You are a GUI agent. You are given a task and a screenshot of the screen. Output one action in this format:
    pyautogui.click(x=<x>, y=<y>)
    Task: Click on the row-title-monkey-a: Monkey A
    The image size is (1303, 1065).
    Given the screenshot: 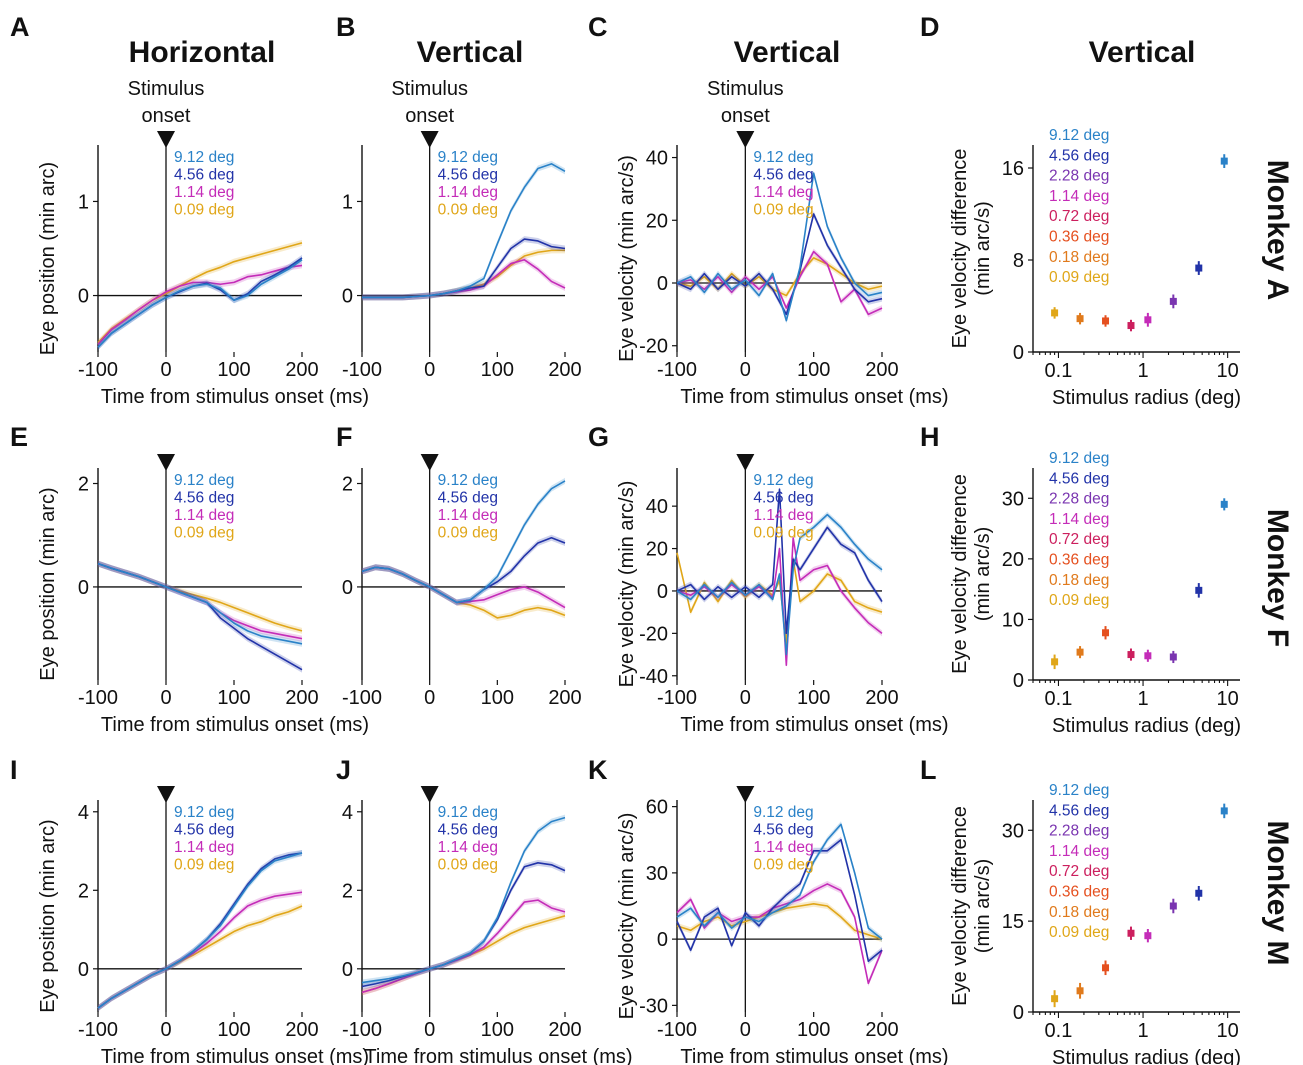 What is the action you would take?
    pyautogui.click(x=1277, y=230)
    